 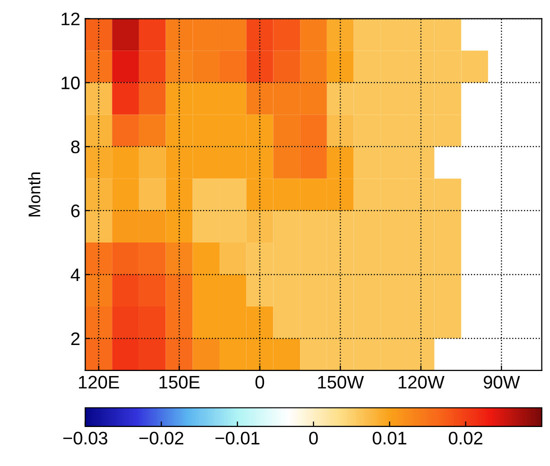 What do you see at coordinates (71, 19) in the screenshot?
I see `y-tick-label: 12` at bounding box center [71, 19].